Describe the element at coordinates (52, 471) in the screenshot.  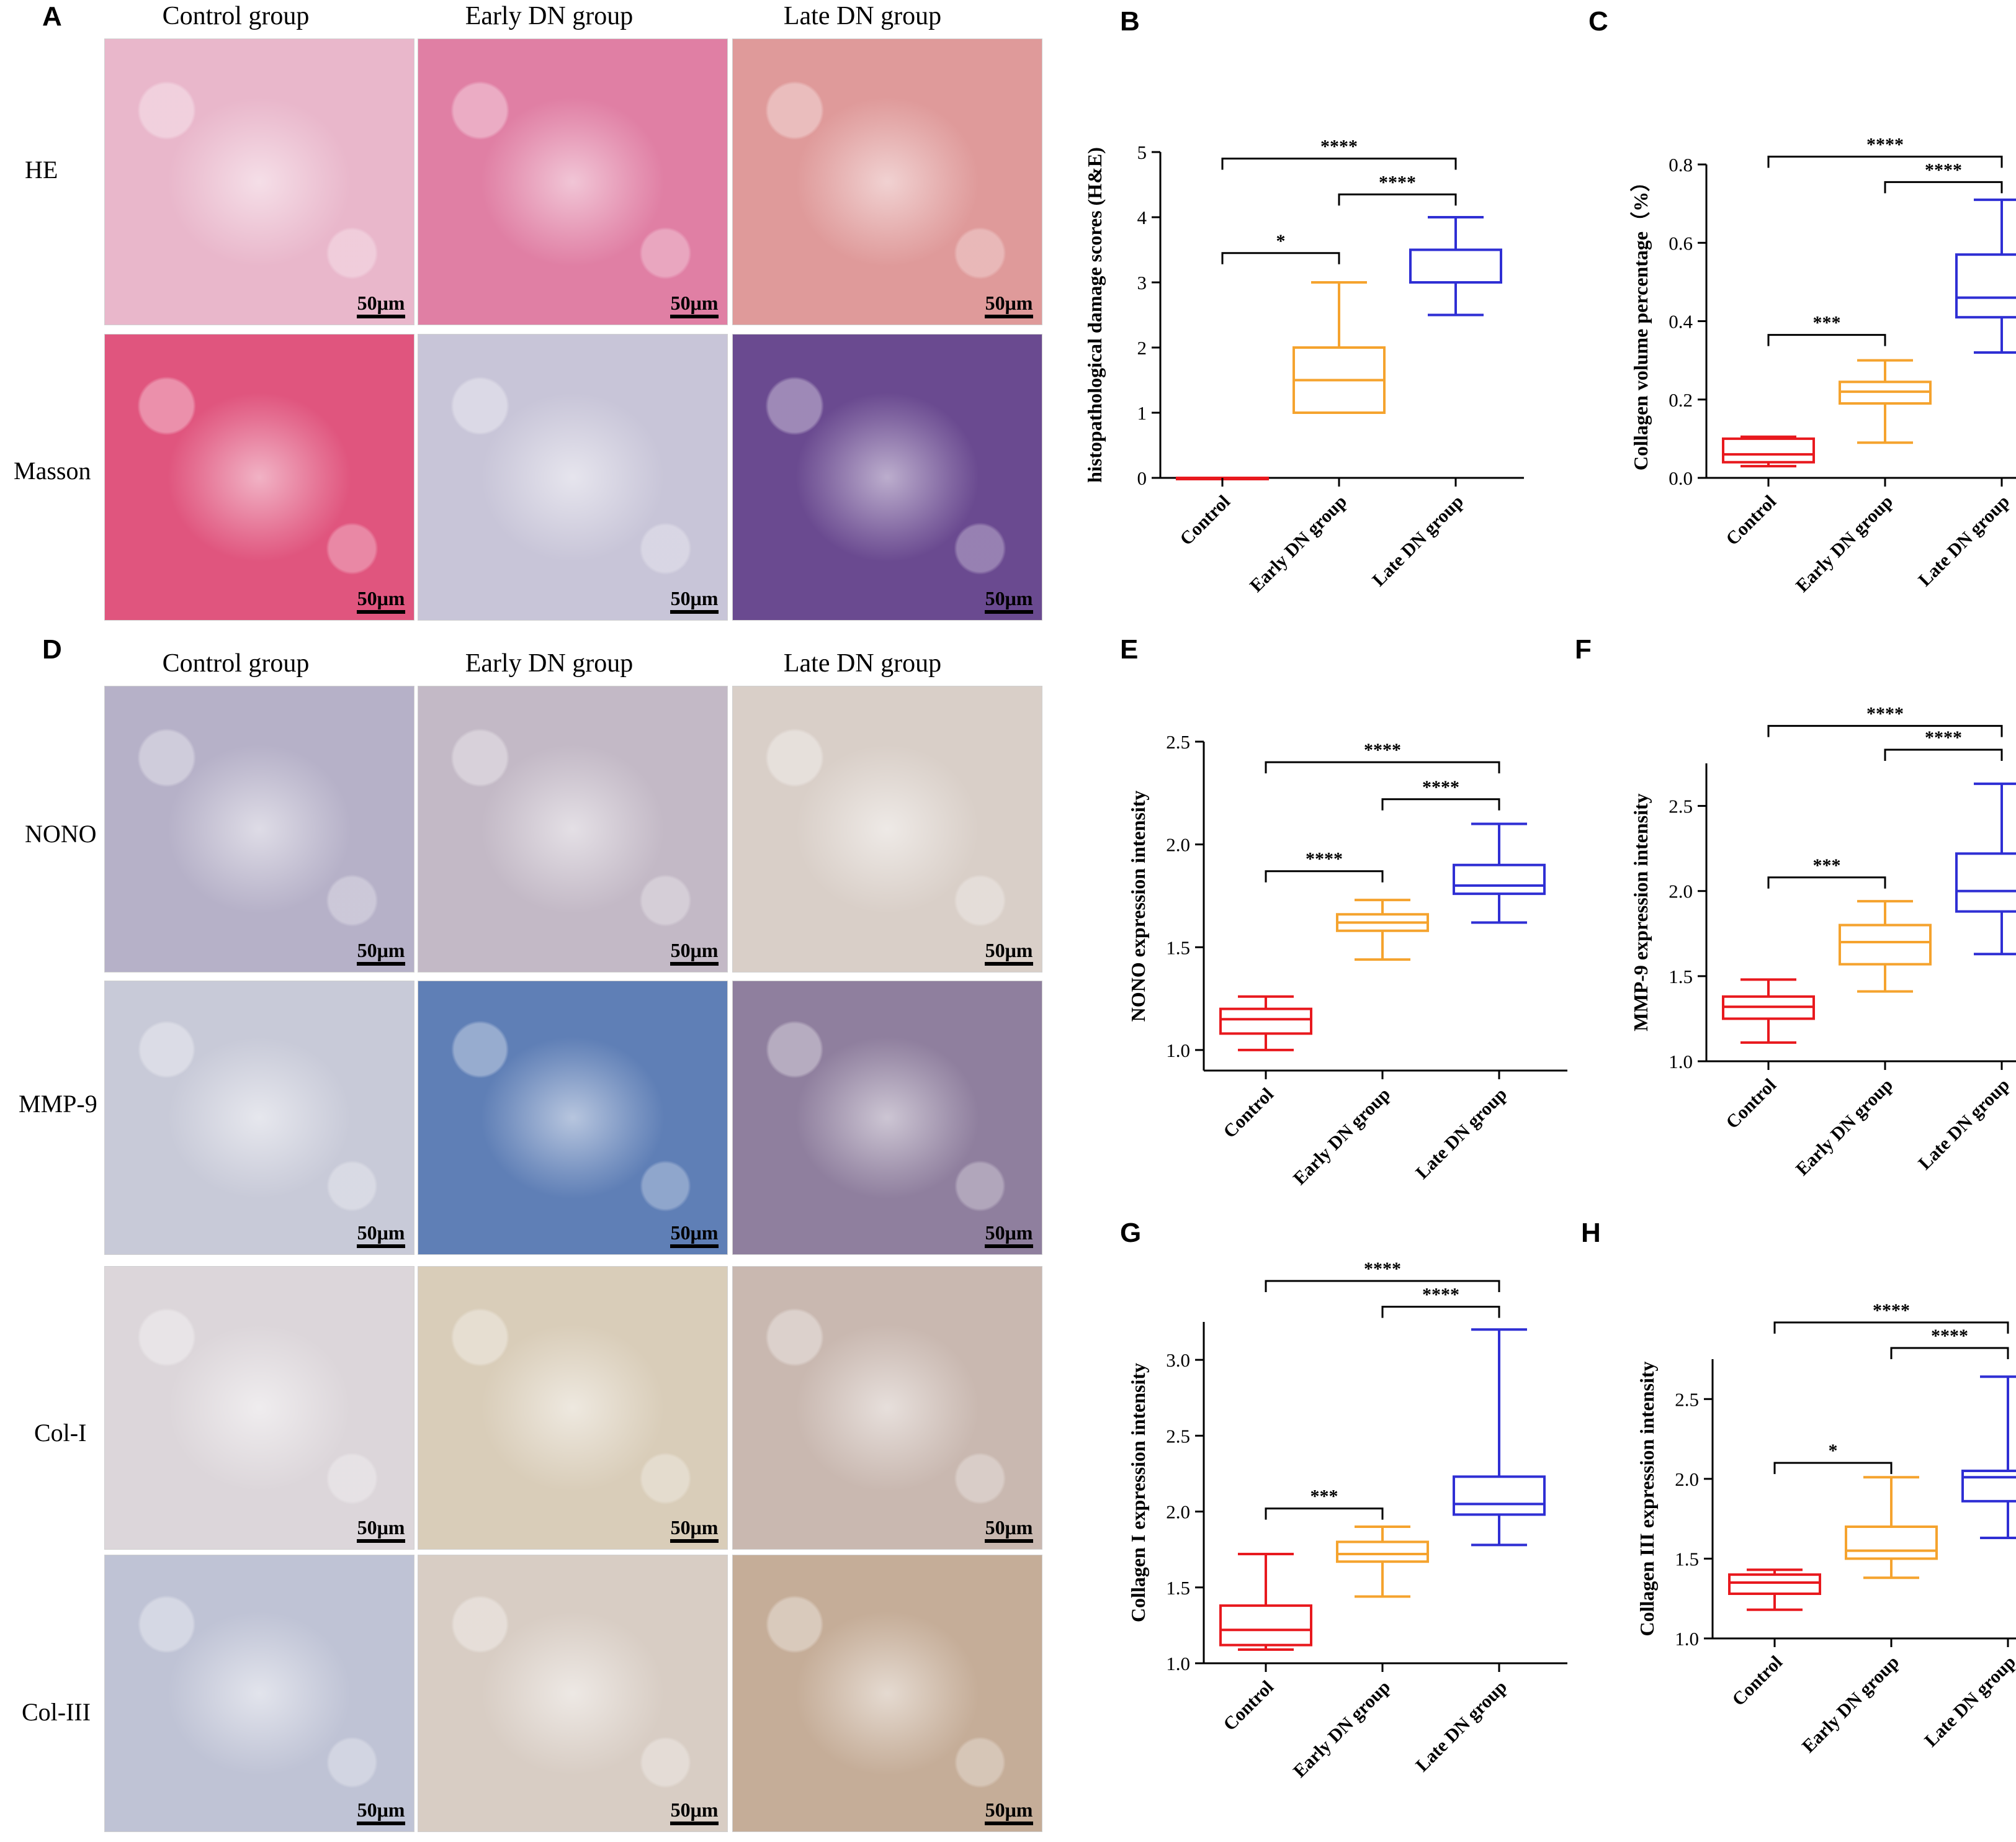
I see `row-label-masson: Masson` at that location.